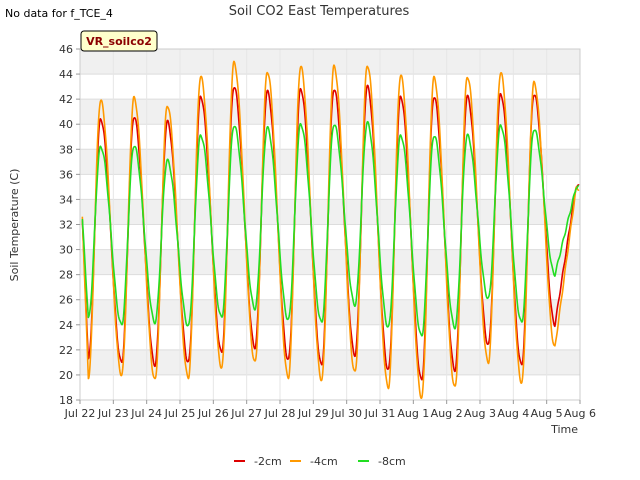  Describe the element at coordinates (80, 413) in the screenshot. I see `x-tick-label: Jul 22` at that location.